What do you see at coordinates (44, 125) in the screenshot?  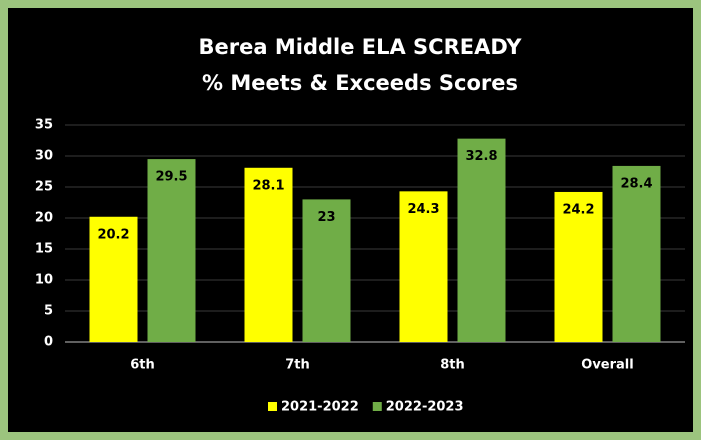 I see `y-tick-label: 35` at bounding box center [44, 125].